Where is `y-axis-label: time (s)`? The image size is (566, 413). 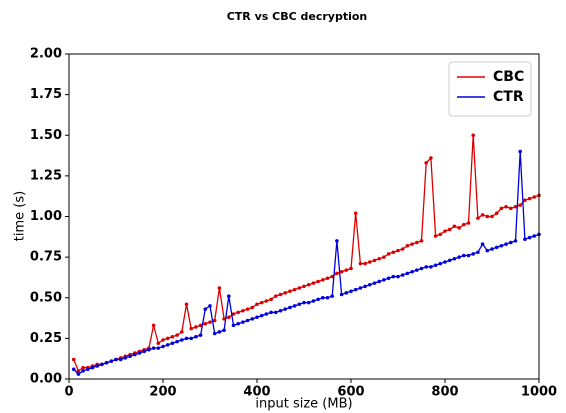 y-axis-label: time (s) is located at coordinates (20, 216).